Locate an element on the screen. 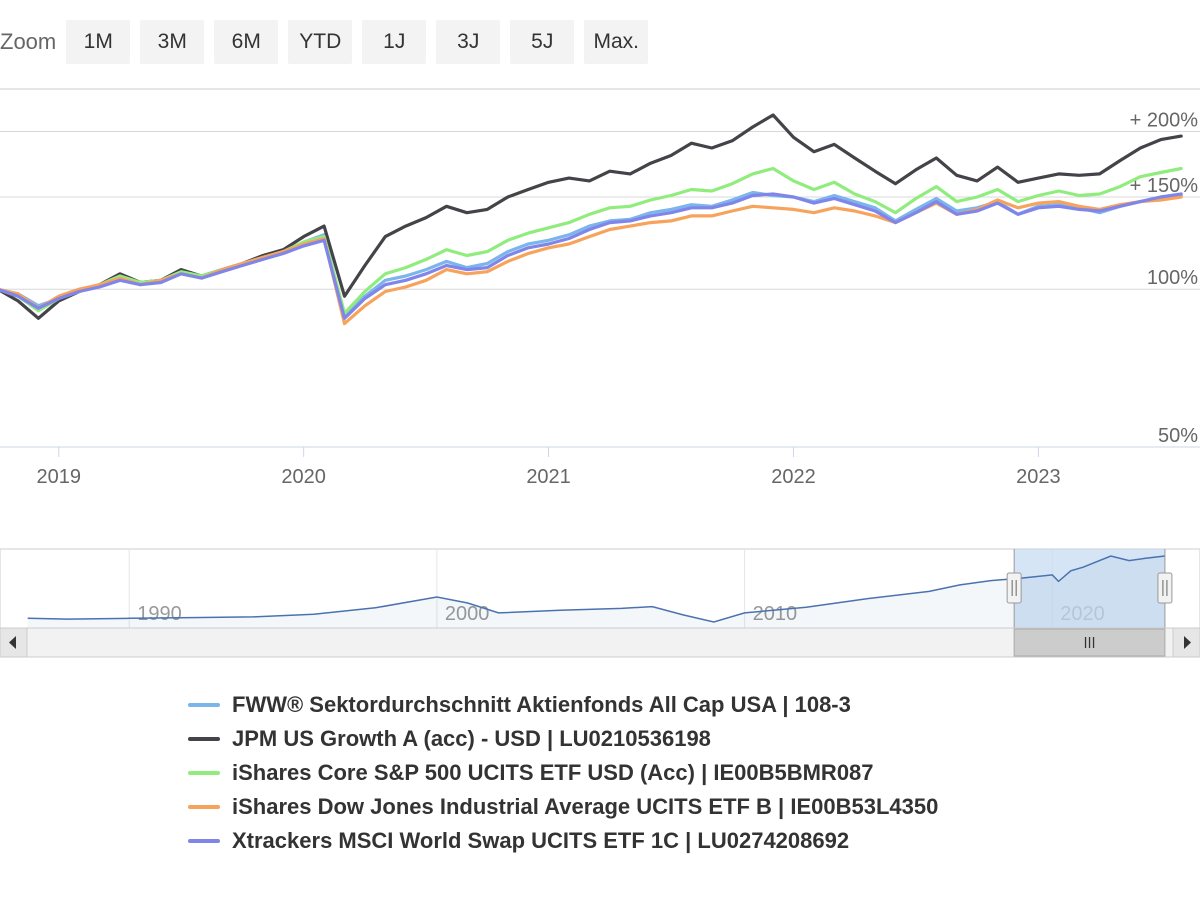  x-tick-label: 2021 is located at coordinates (548, 477).